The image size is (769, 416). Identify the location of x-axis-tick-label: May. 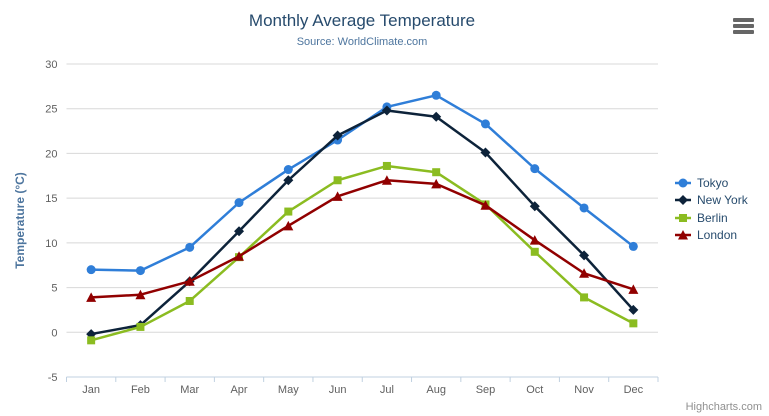
(288, 390).